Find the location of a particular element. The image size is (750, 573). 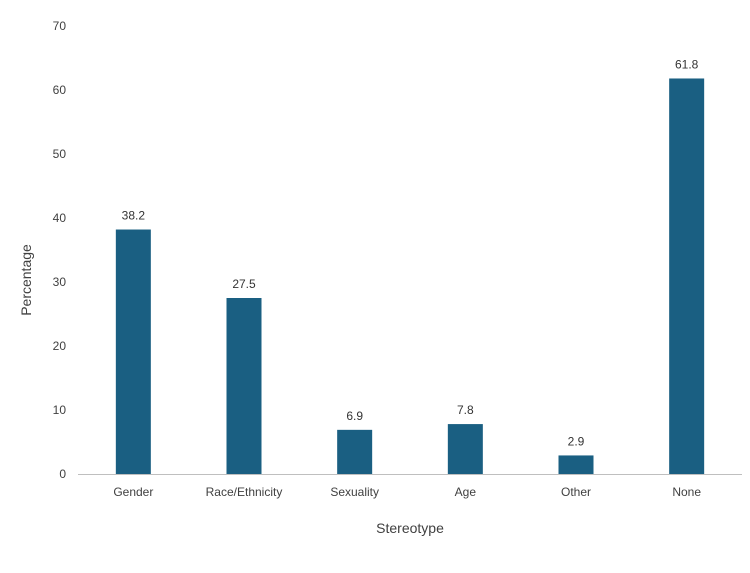

bar-value-label: 2.9 is located at coordinates (576, 441).